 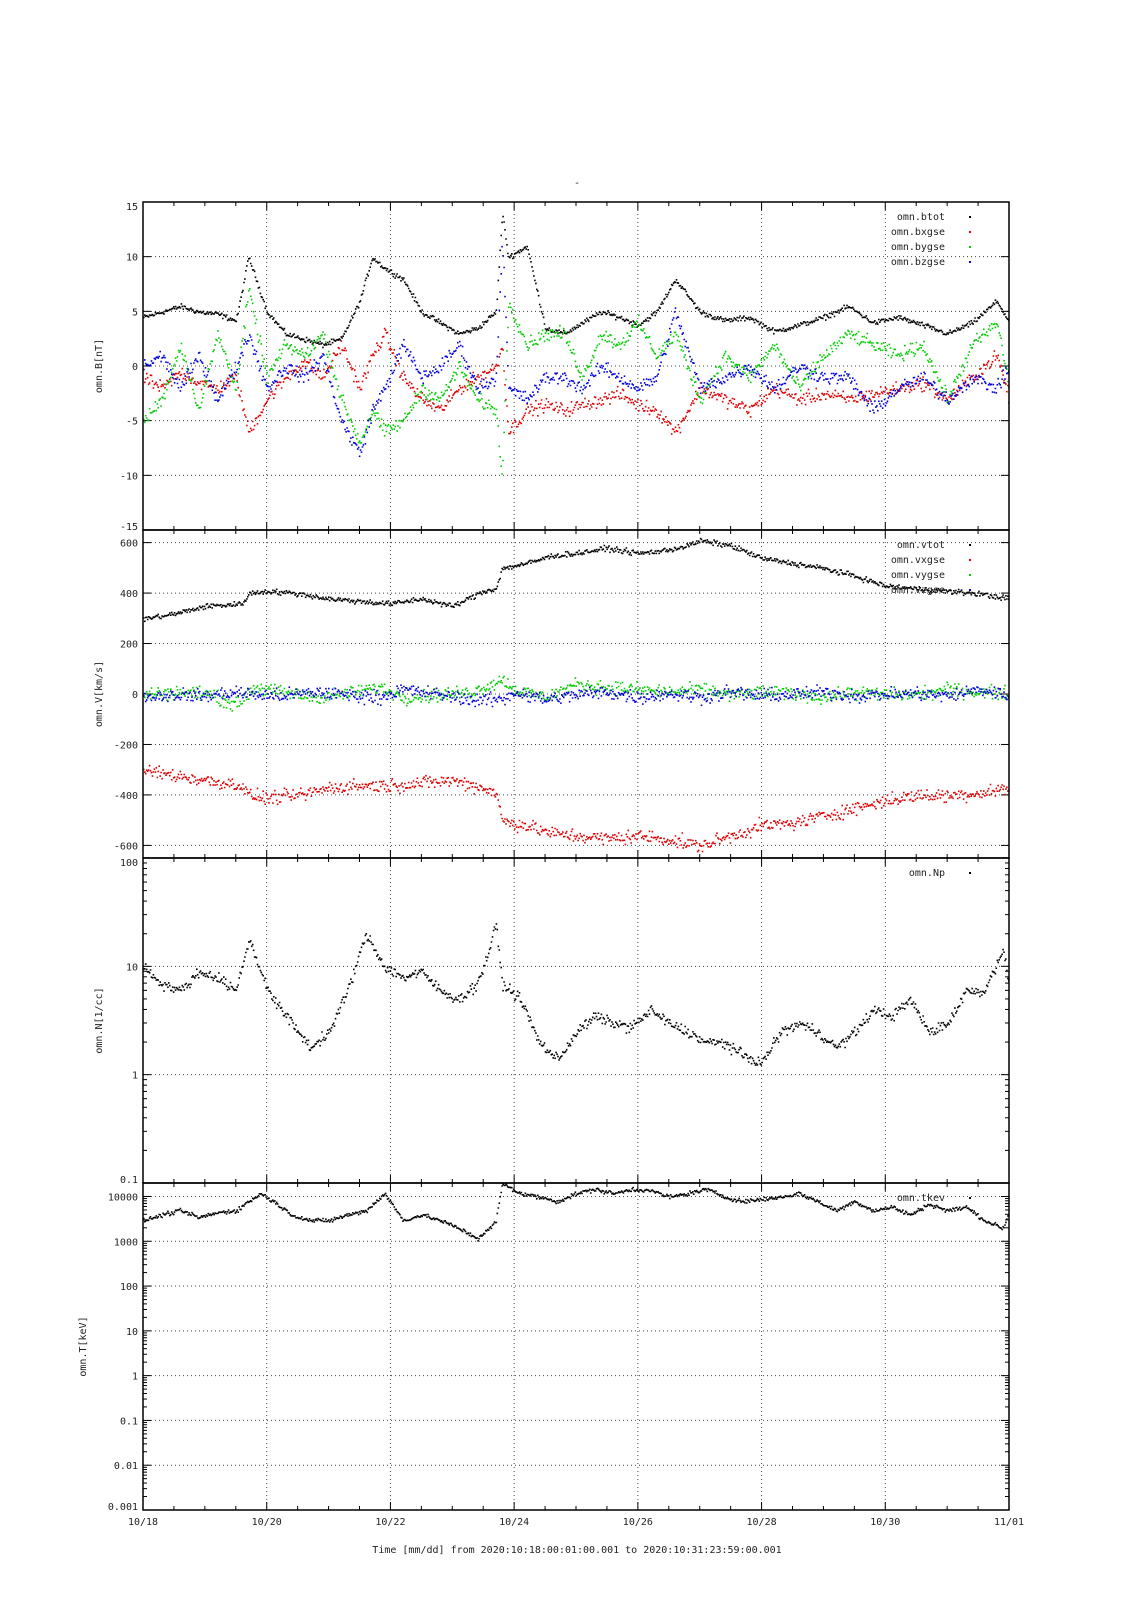 I want to click on figure-title: -, so click(x=577, y=183).